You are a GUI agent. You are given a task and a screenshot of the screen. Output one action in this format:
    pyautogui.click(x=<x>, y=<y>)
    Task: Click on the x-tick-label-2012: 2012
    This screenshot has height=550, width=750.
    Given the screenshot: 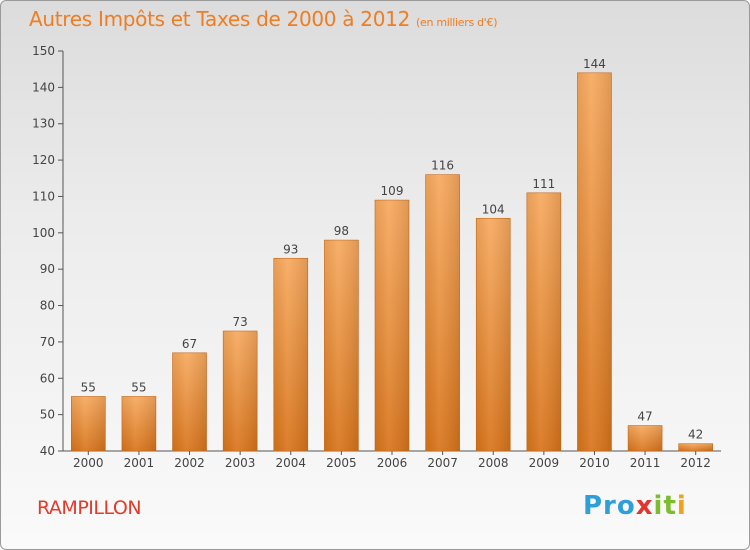 What is the action you would take?
    pyautogui.click(x=695, y=463)
    